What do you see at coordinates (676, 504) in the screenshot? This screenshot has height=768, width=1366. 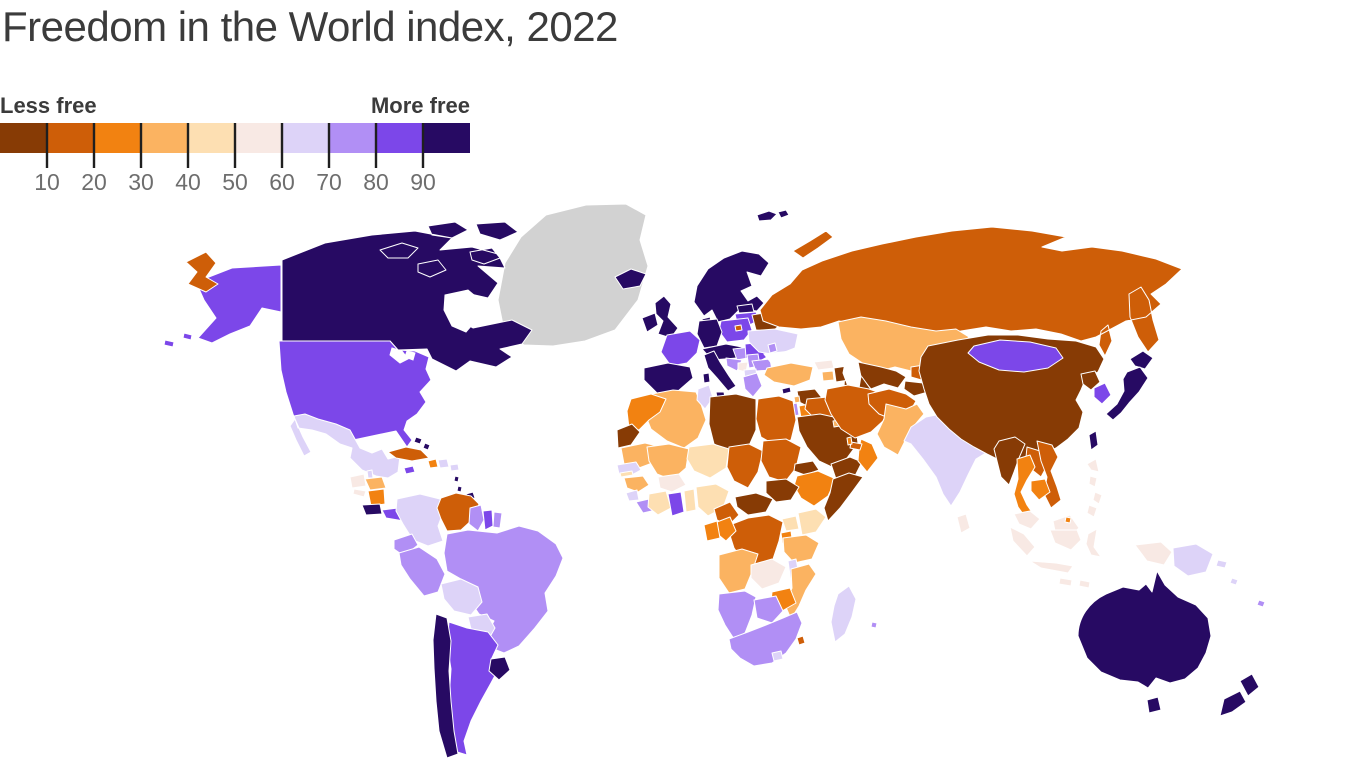 I see `country-ghana` at bounding box center [676, 504].